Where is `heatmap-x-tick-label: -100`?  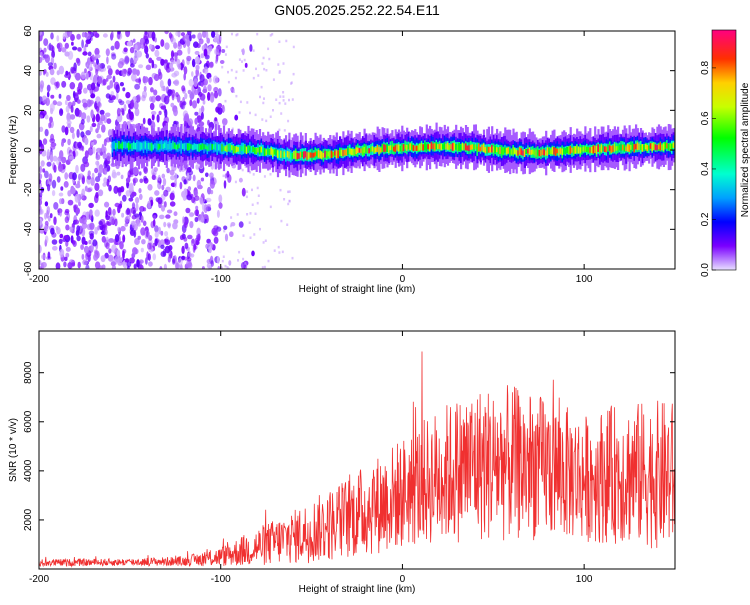
heatmap-x-tick-label: -100 is located at coordinates (221, 279).